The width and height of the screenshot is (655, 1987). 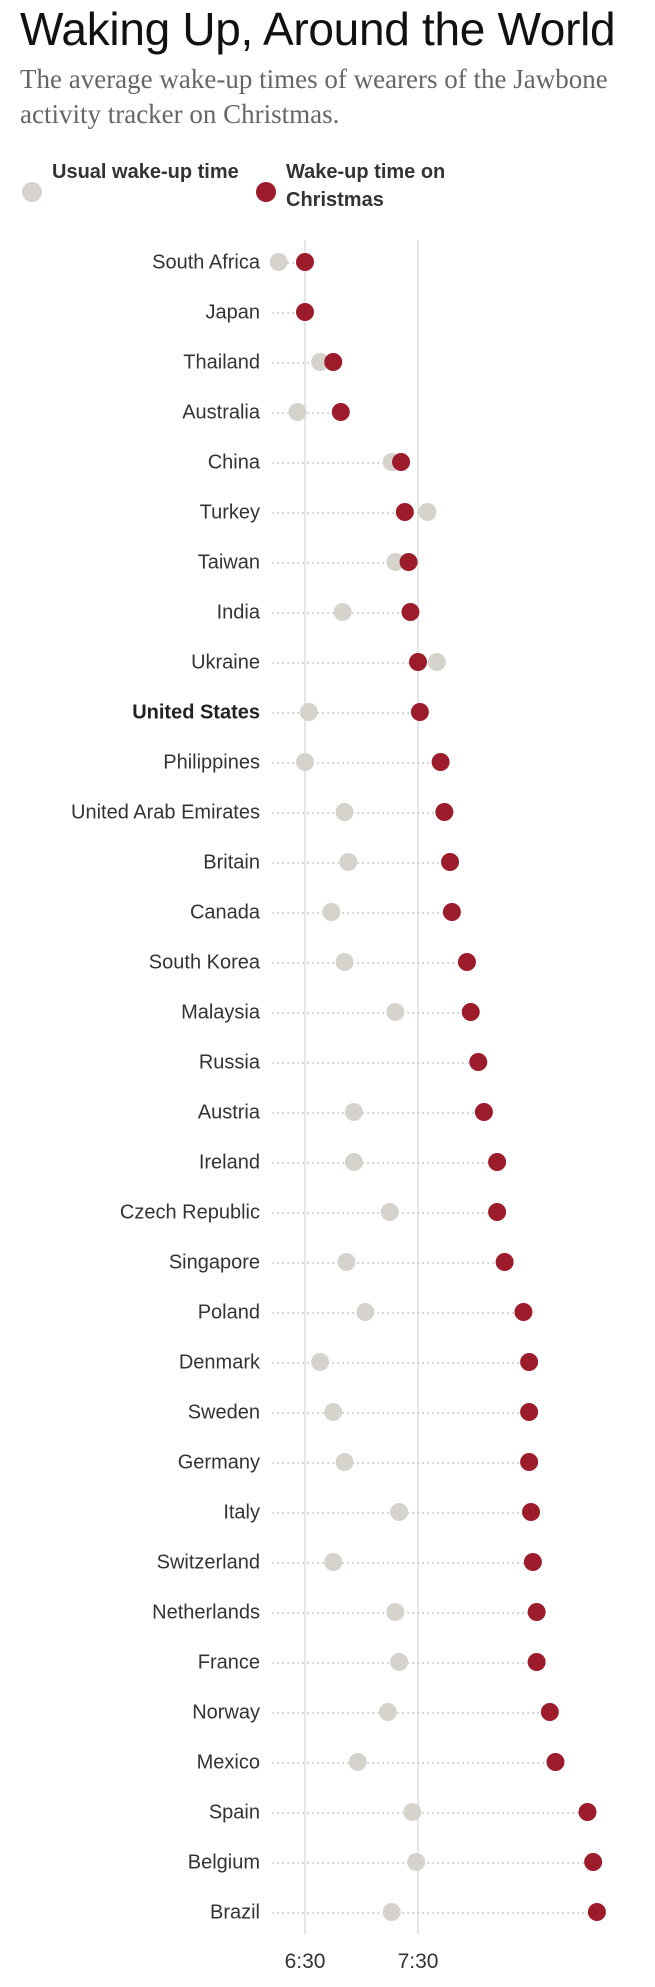 I want to click on country-label: Sweden, so click(x=224, y=1412).